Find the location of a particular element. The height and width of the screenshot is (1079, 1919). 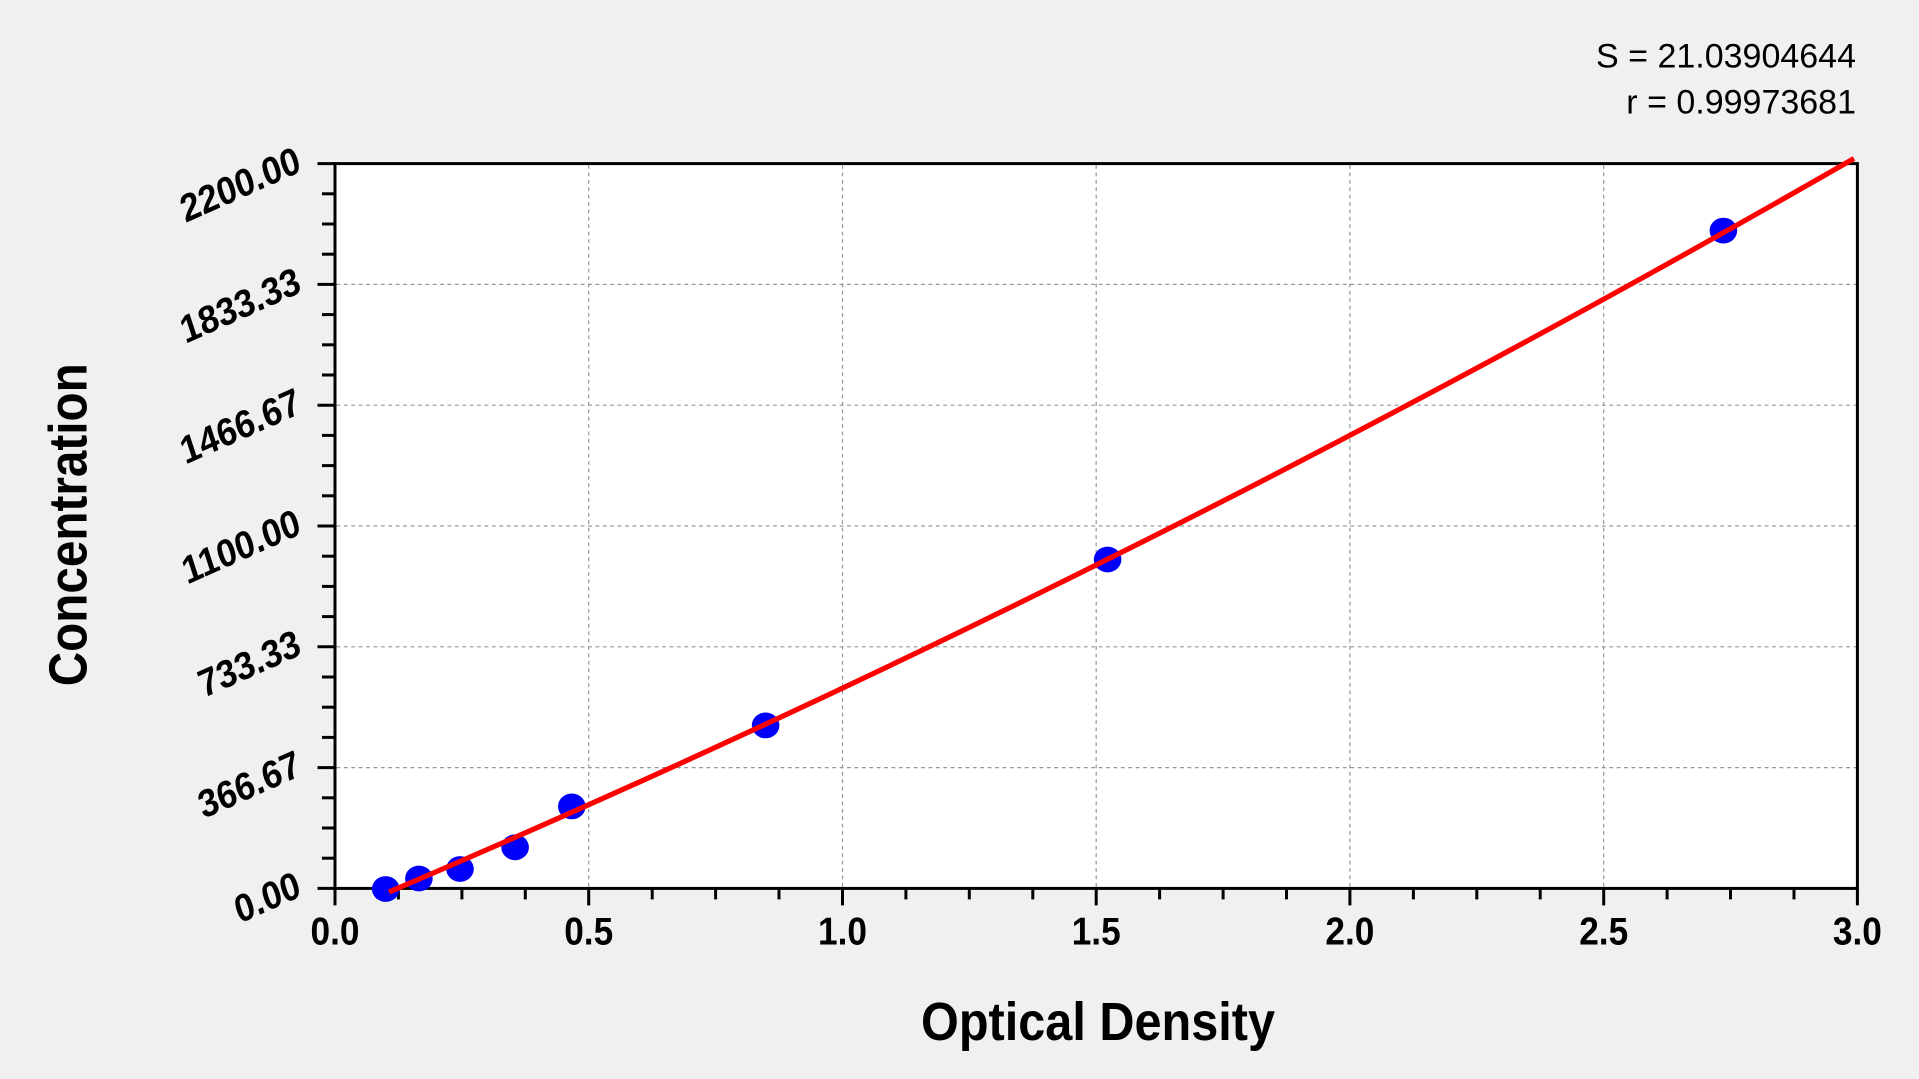

svg-text: 0.0 is located at coordinates (335, 932).